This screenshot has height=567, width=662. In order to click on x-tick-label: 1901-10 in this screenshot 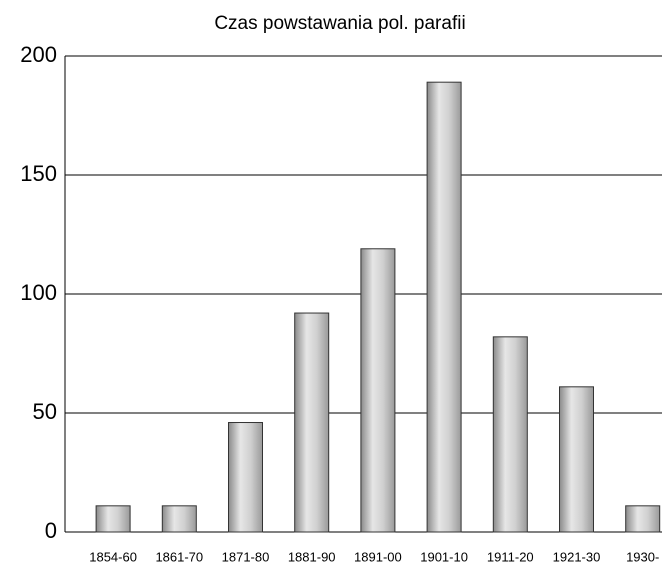, I will do `click(444, 556)`.